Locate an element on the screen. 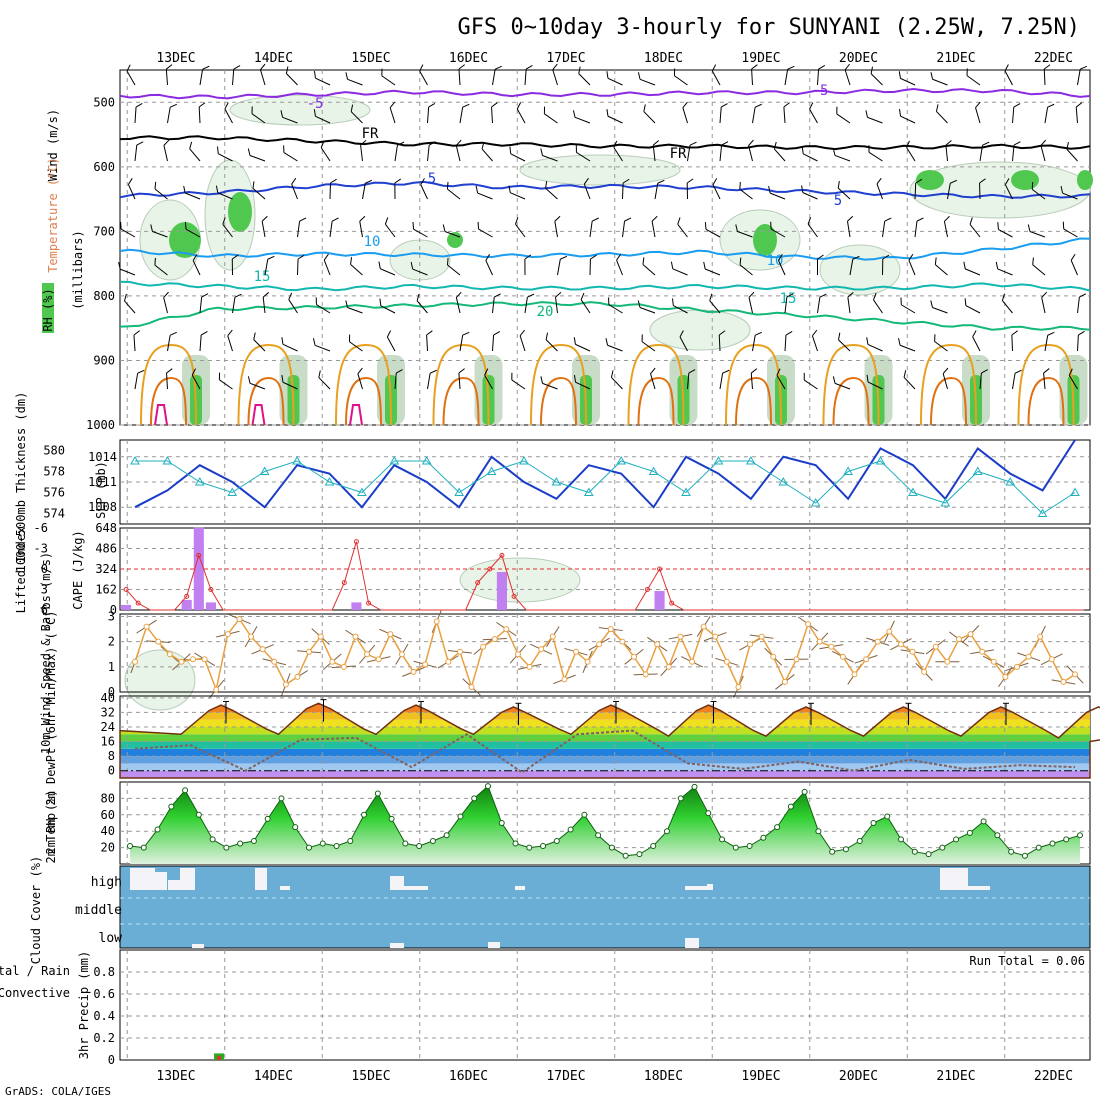 This screenshot has height=1100, width=1100. precip-grid is located at coordinates (605, 1005).